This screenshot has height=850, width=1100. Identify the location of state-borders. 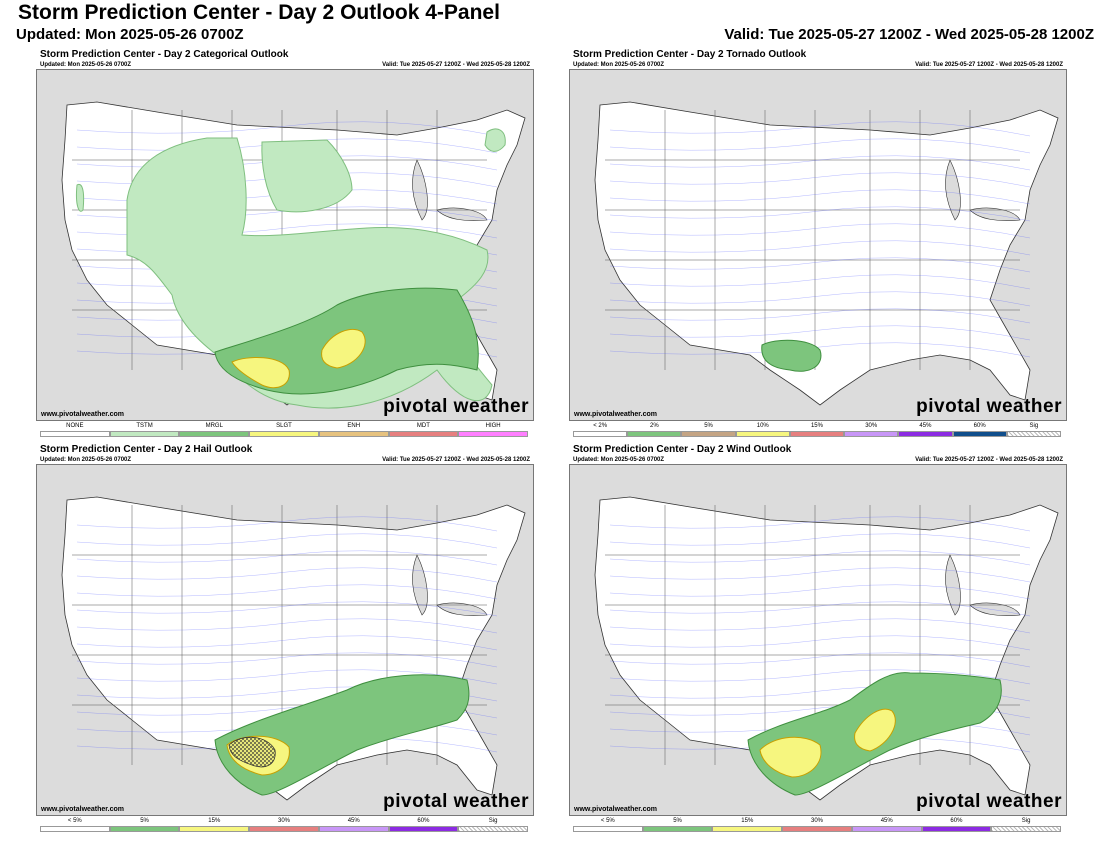
(812, 240).